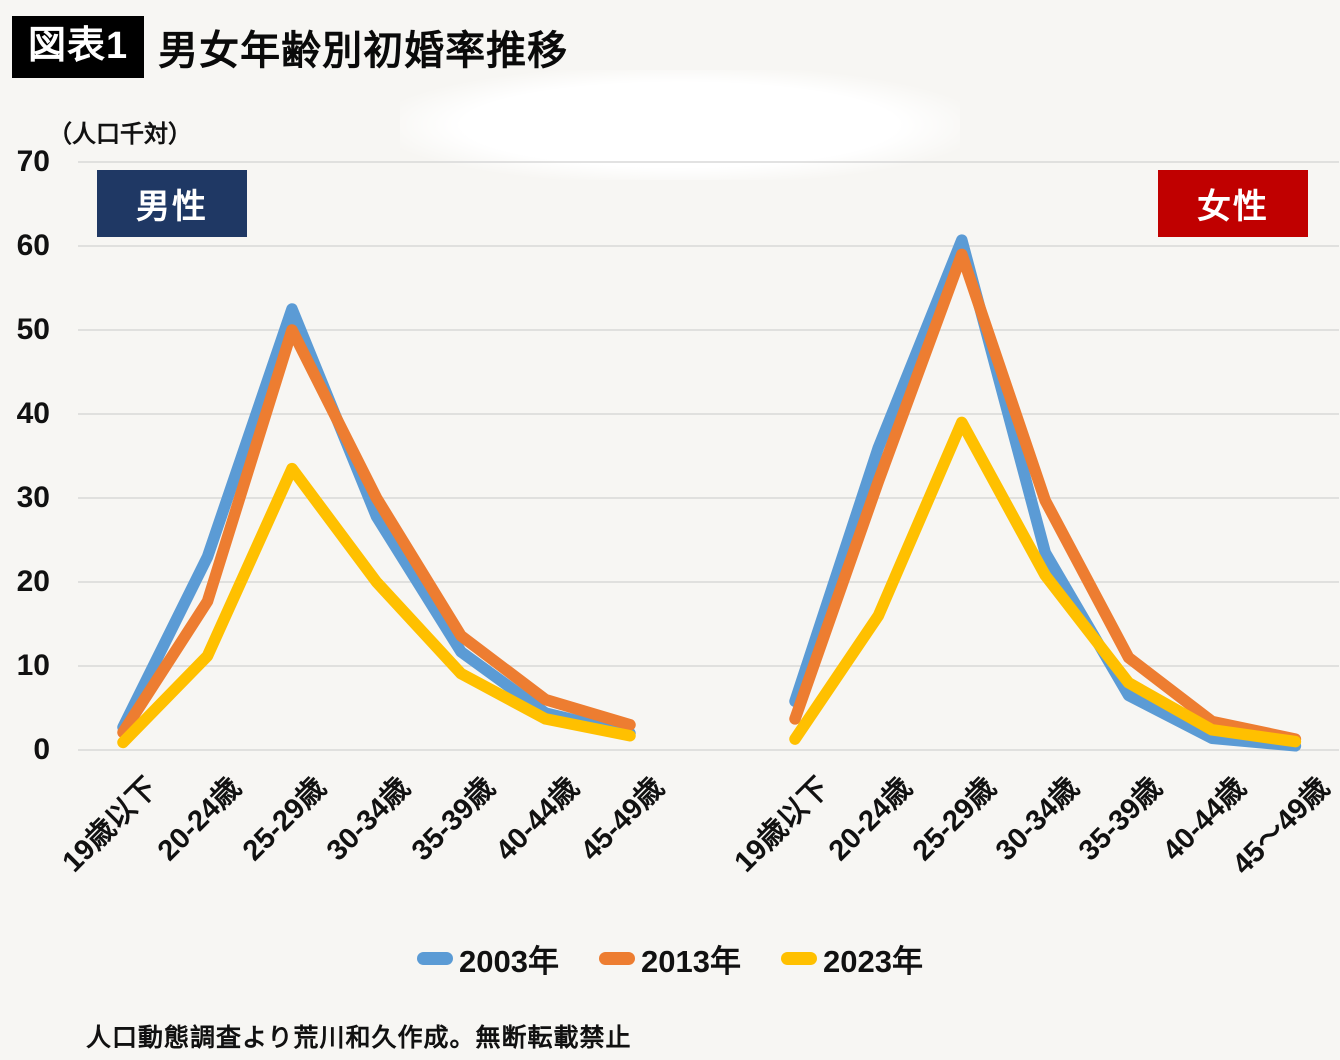  I want to click on legend-item: 2023年, so click(851, 958).